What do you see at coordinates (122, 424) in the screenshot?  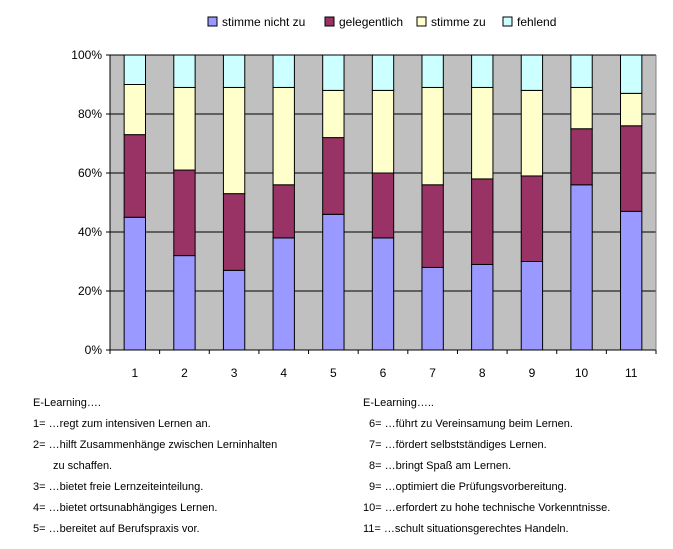 I see `note-item: 1= …regt zum intensiven Lernen an.` at bounding box center [122, 424].